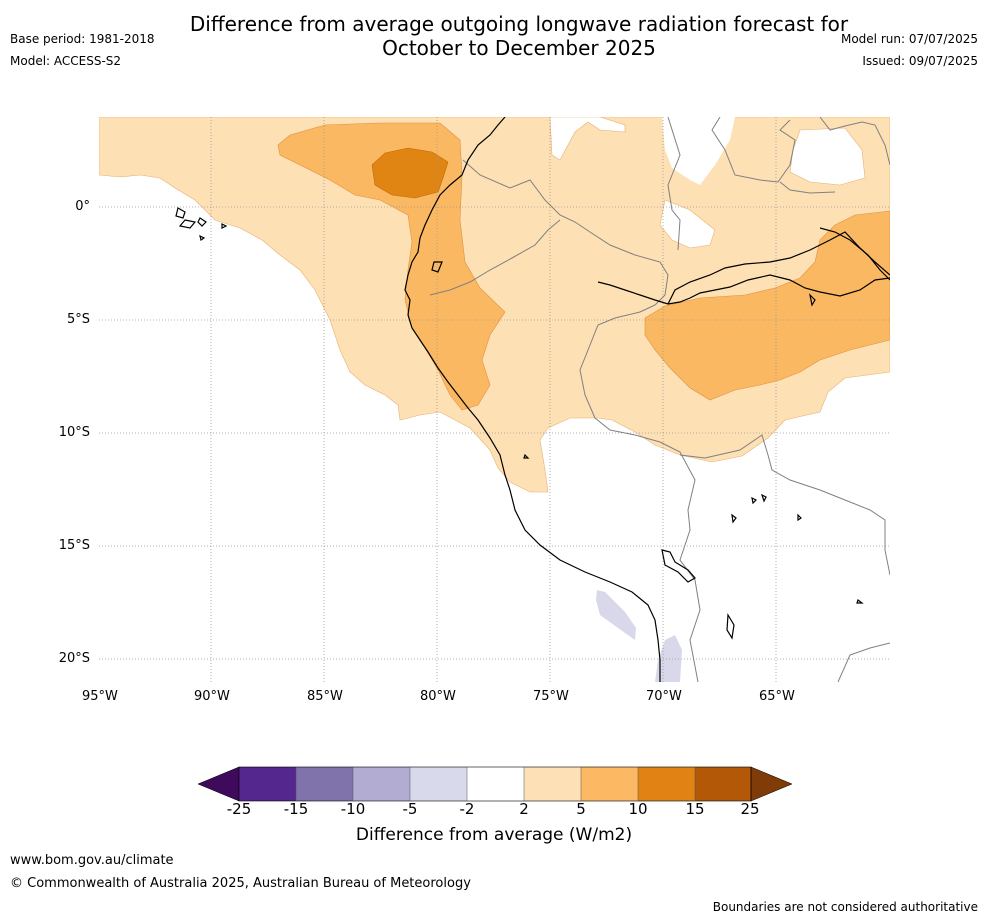 This screenshot has width=988, height=919. What do you see at coordinates (92, 860) in the screenshot?
I see `footer-url: www.bom.gov.au/climate` at bounding box center [92, 860].